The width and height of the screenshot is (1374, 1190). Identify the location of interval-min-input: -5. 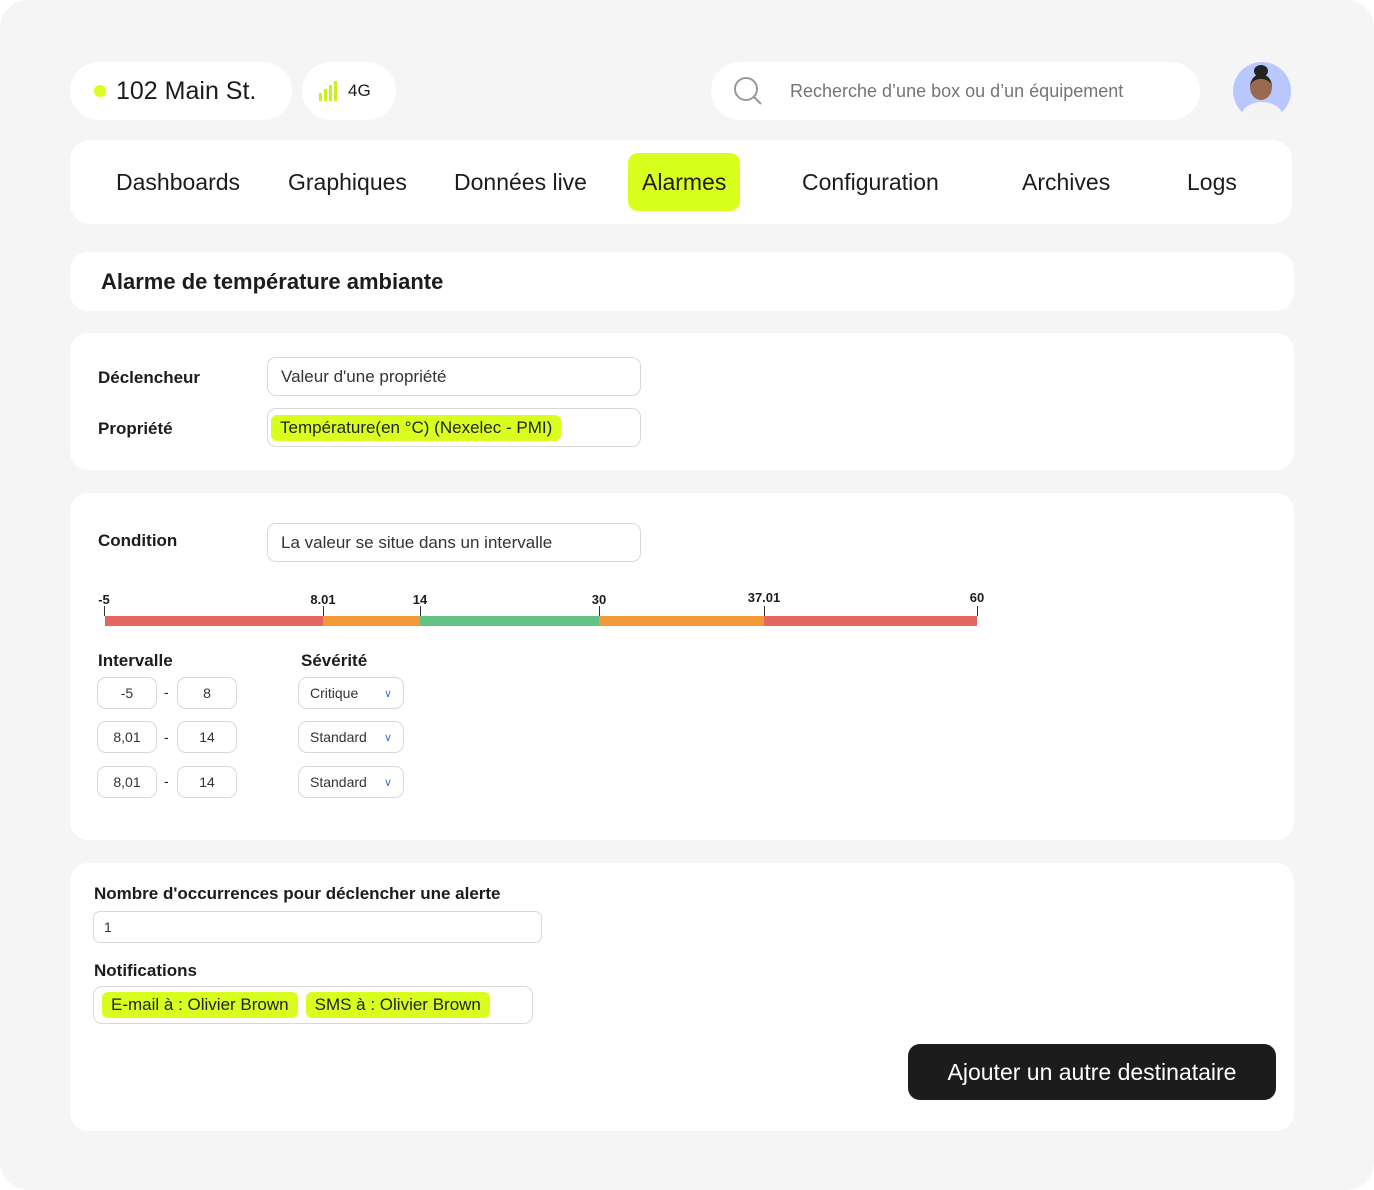
(127, 693).